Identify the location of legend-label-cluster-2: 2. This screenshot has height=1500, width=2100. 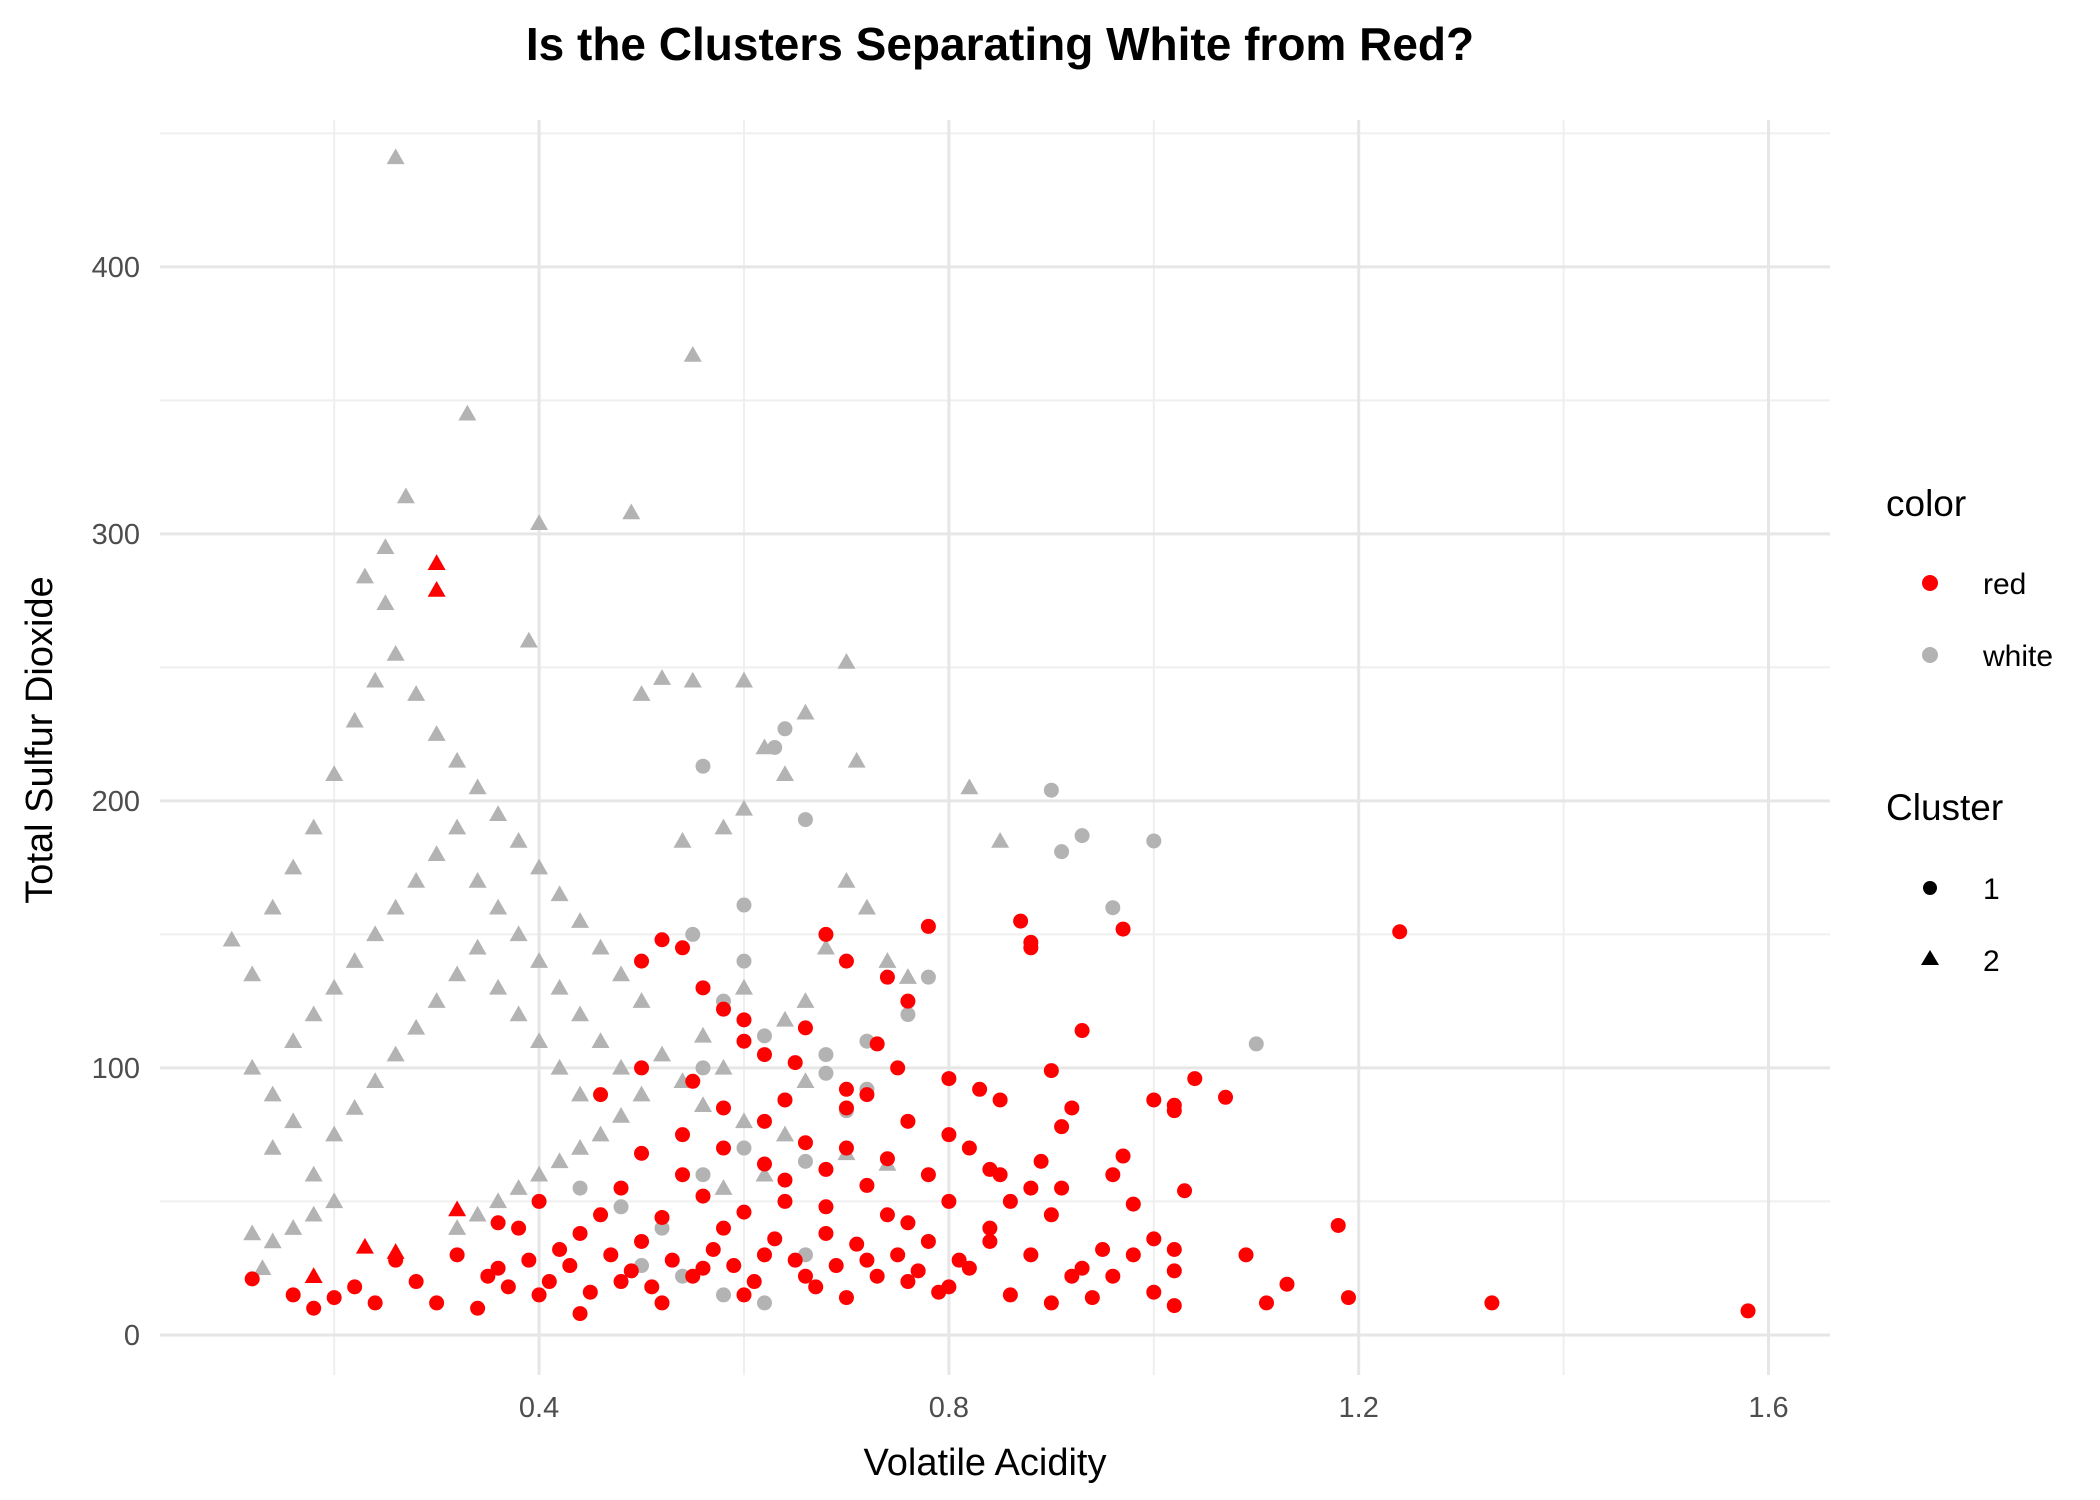
(1991, 961).